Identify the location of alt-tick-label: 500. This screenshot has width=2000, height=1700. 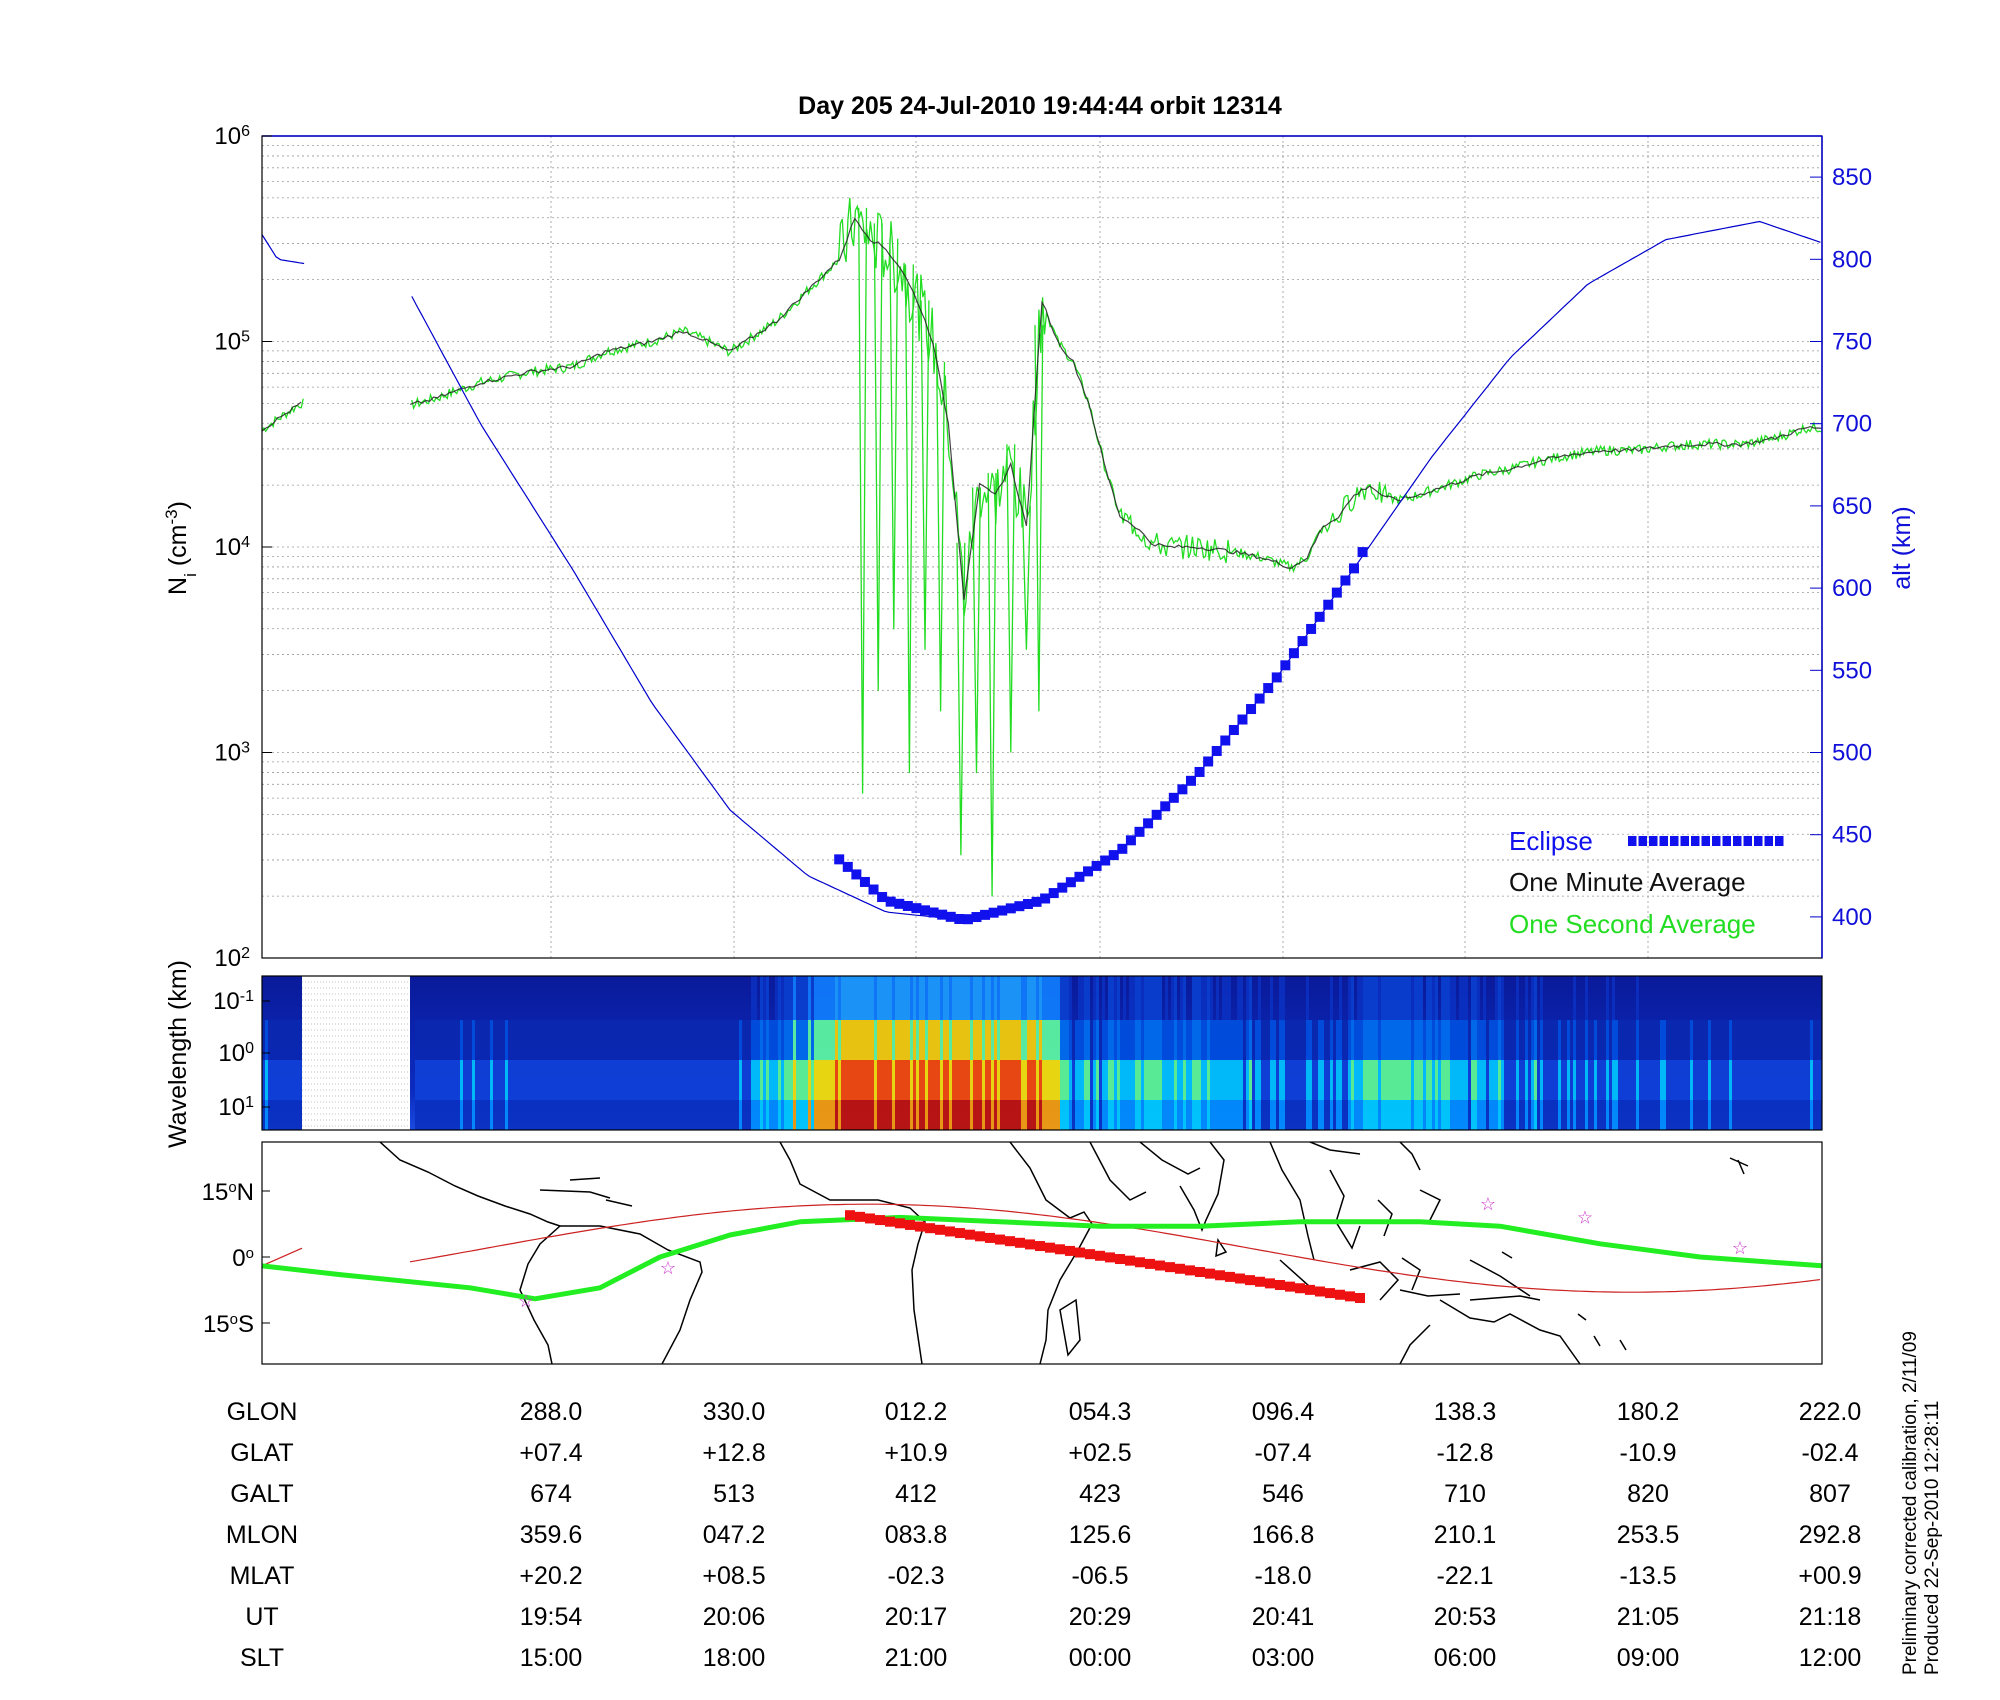
(1852, 753).